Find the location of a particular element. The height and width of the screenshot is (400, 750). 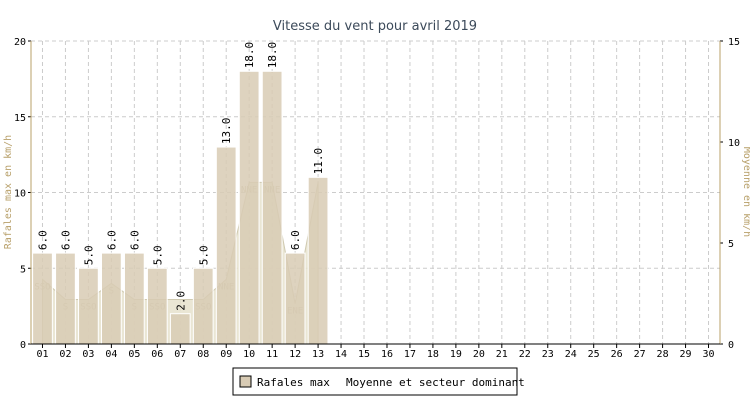

legend-box is located at coordinates (375, 381).